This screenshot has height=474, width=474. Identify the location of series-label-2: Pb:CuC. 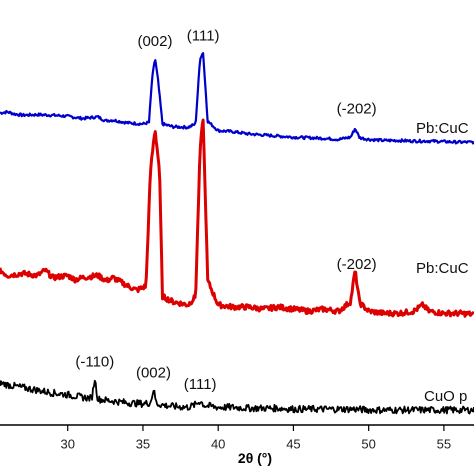
(442, 268).